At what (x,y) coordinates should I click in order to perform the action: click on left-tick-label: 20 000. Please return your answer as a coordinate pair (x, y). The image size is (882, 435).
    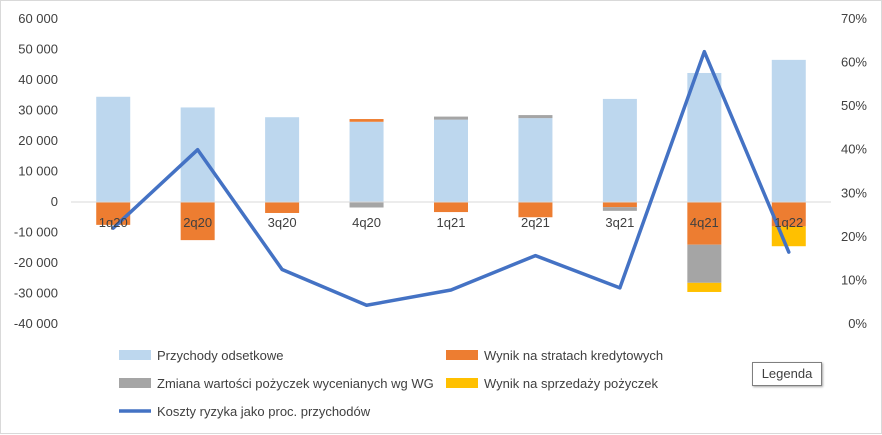
    Looking at the image, I should click on (38, 140).